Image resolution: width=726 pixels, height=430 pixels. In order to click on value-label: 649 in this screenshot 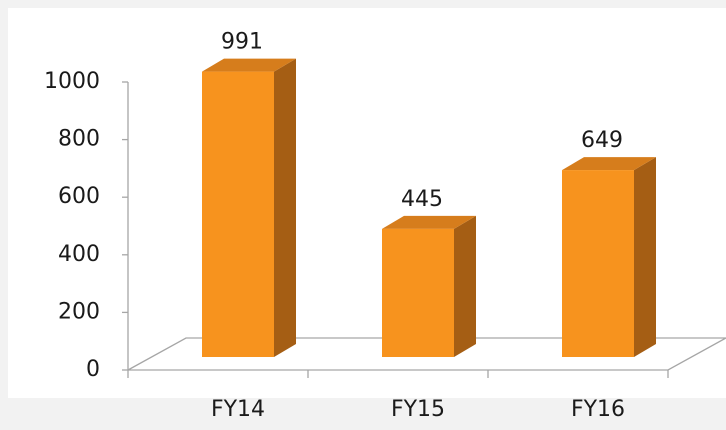, I will do `click(602, 140)`.